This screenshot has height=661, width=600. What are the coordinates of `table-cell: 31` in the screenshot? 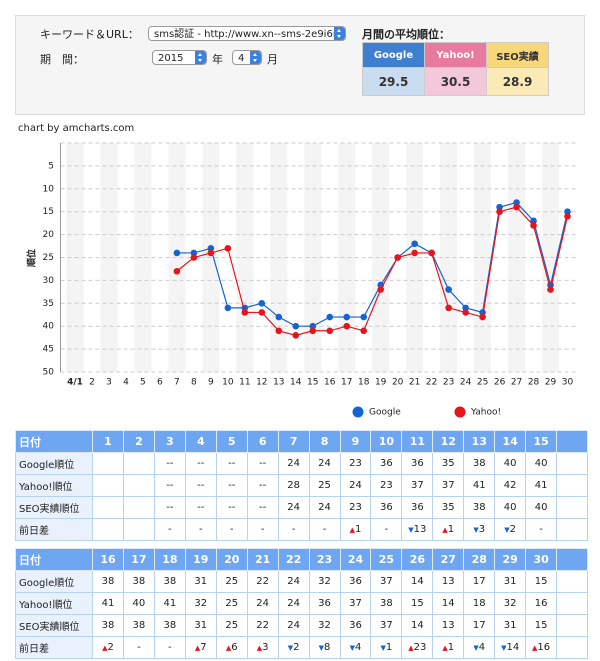 It's located at (200, 625).